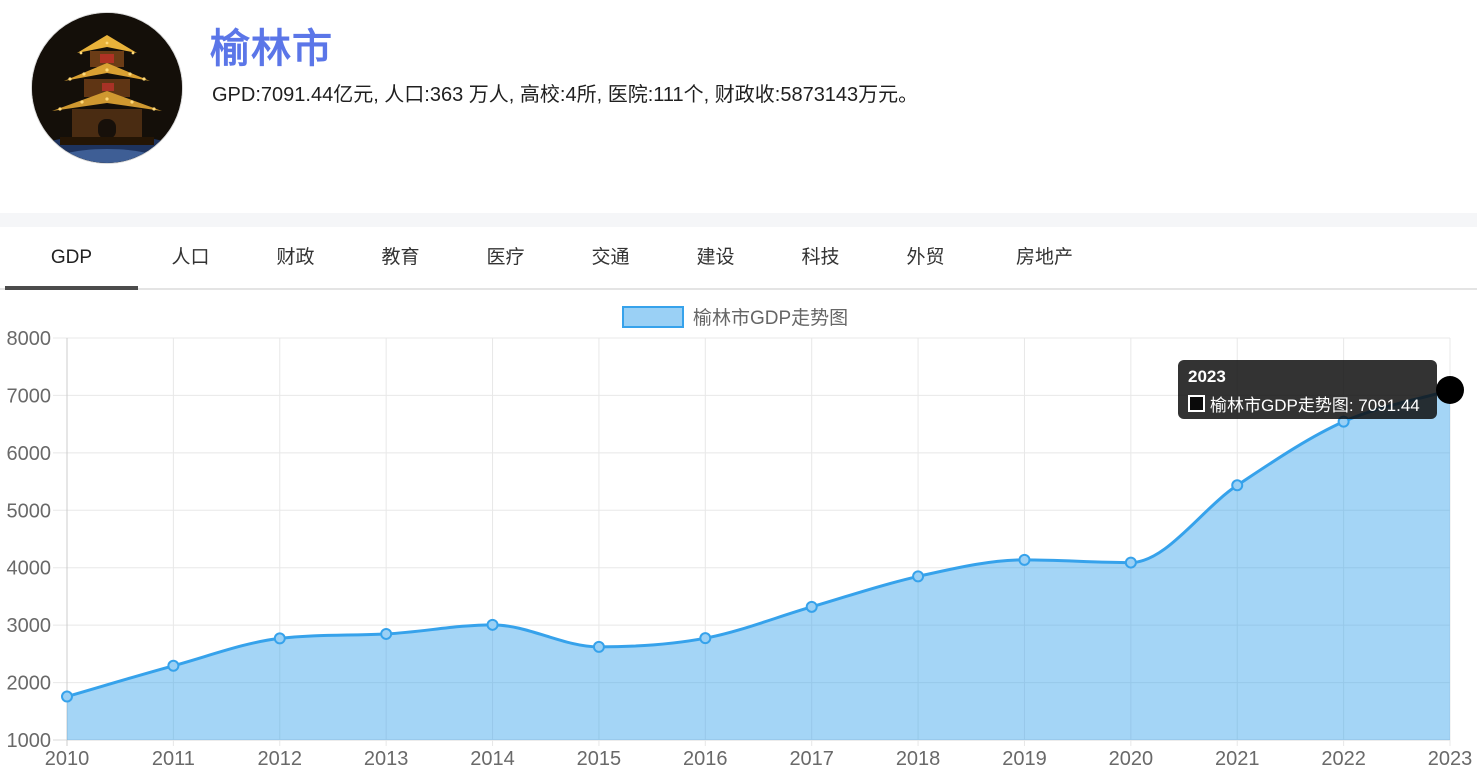  What do you see at coordinates (29, 396) in the screenshot?
I see `y-axis-label: 7000` at bounding box center [29, 396].